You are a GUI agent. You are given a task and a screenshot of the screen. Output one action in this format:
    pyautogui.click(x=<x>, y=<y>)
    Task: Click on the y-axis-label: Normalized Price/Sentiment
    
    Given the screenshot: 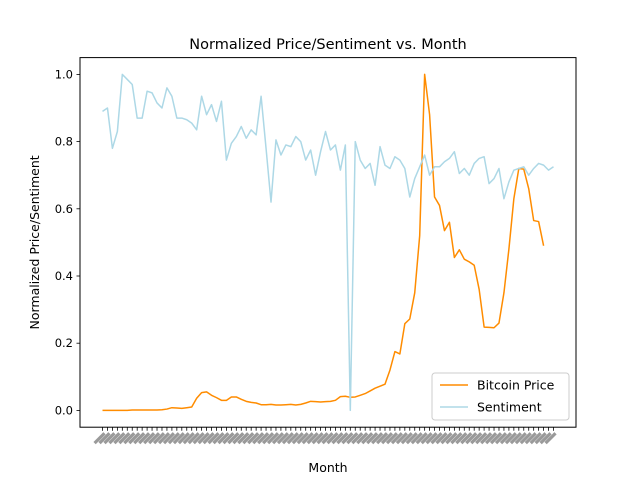 What is the action you would take?
    pyautogui.click(x=34, y=242)
    